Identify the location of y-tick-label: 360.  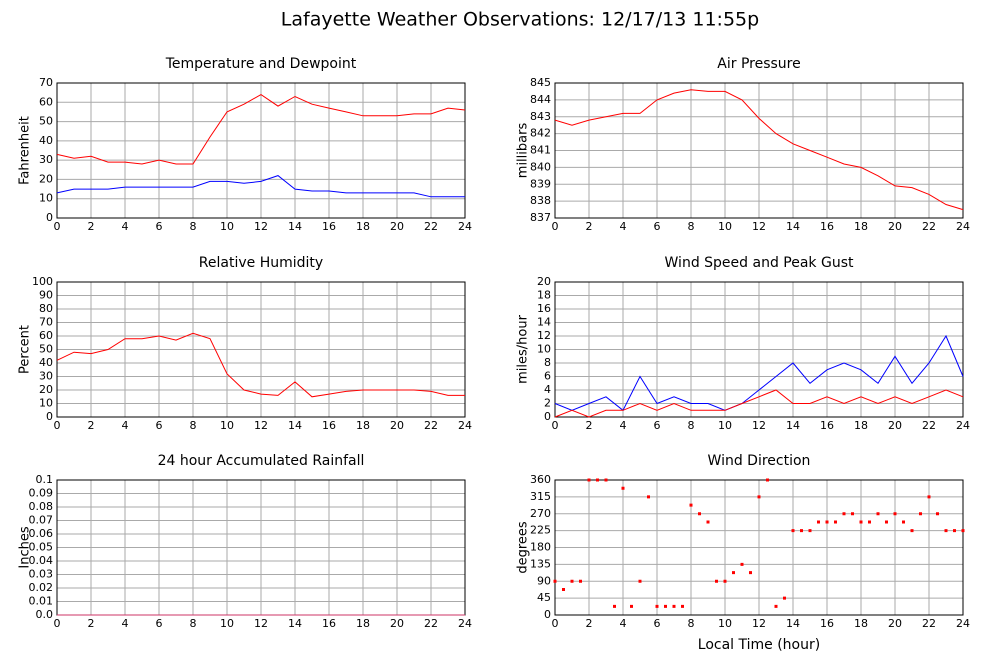
(540, 479).